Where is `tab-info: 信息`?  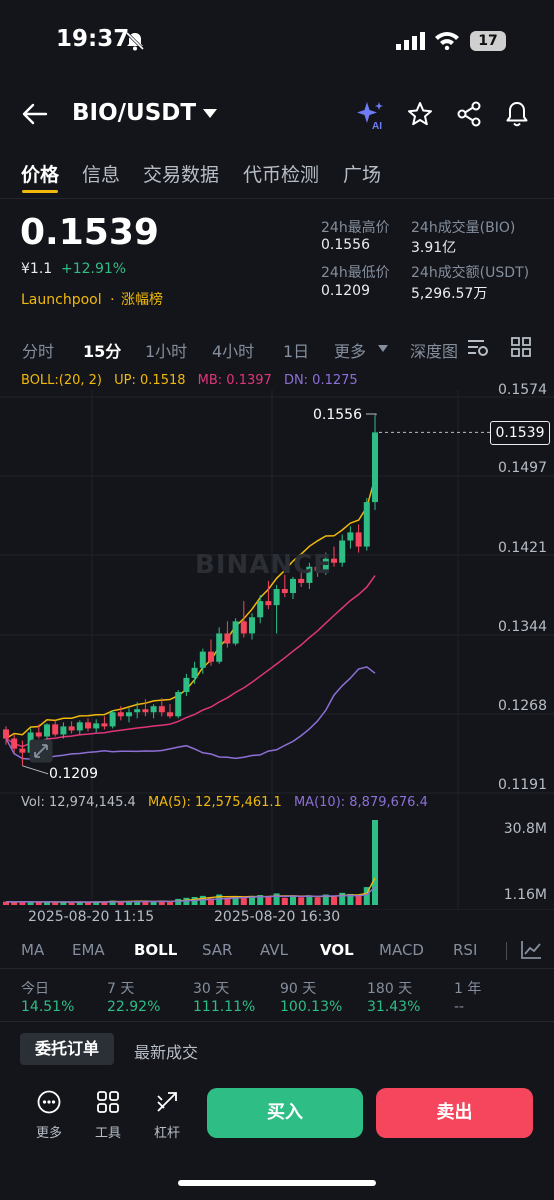
tab-info: 信息 is located at coordinates (101, 175).